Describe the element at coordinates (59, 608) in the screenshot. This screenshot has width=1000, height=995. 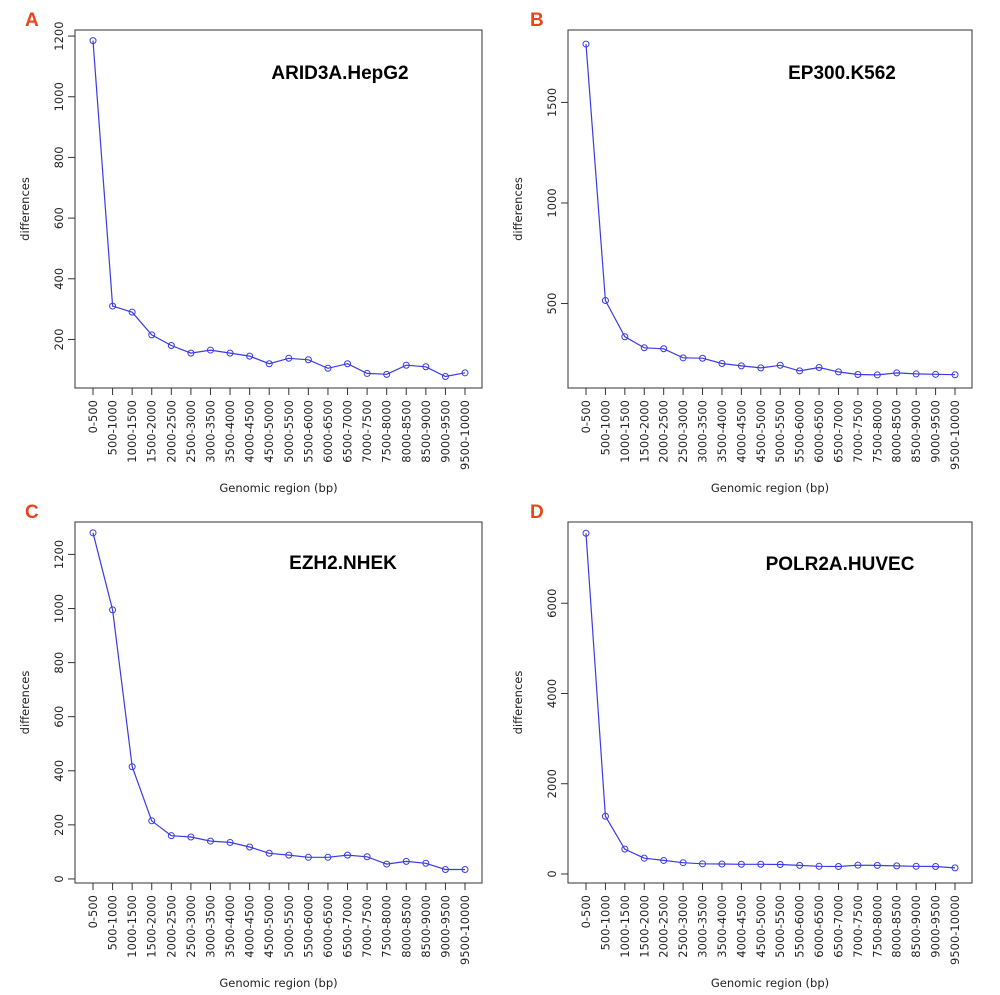
I see `y-tick-label: 1000` at that location.